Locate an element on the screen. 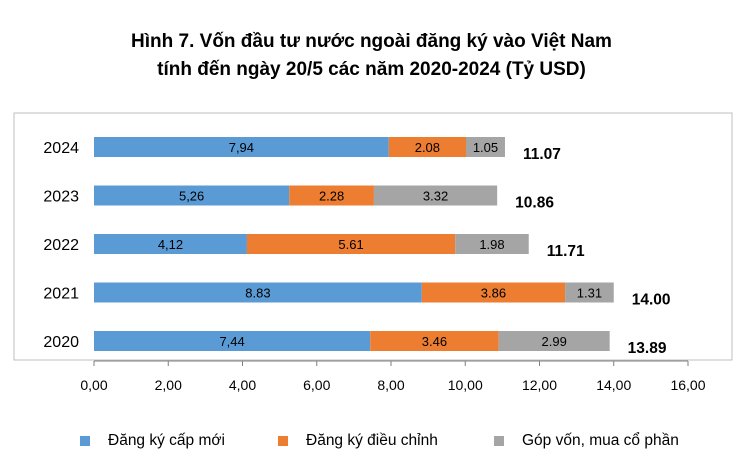  data-label-2022-series-0: 4,12 is located at coordinates (170, 244).